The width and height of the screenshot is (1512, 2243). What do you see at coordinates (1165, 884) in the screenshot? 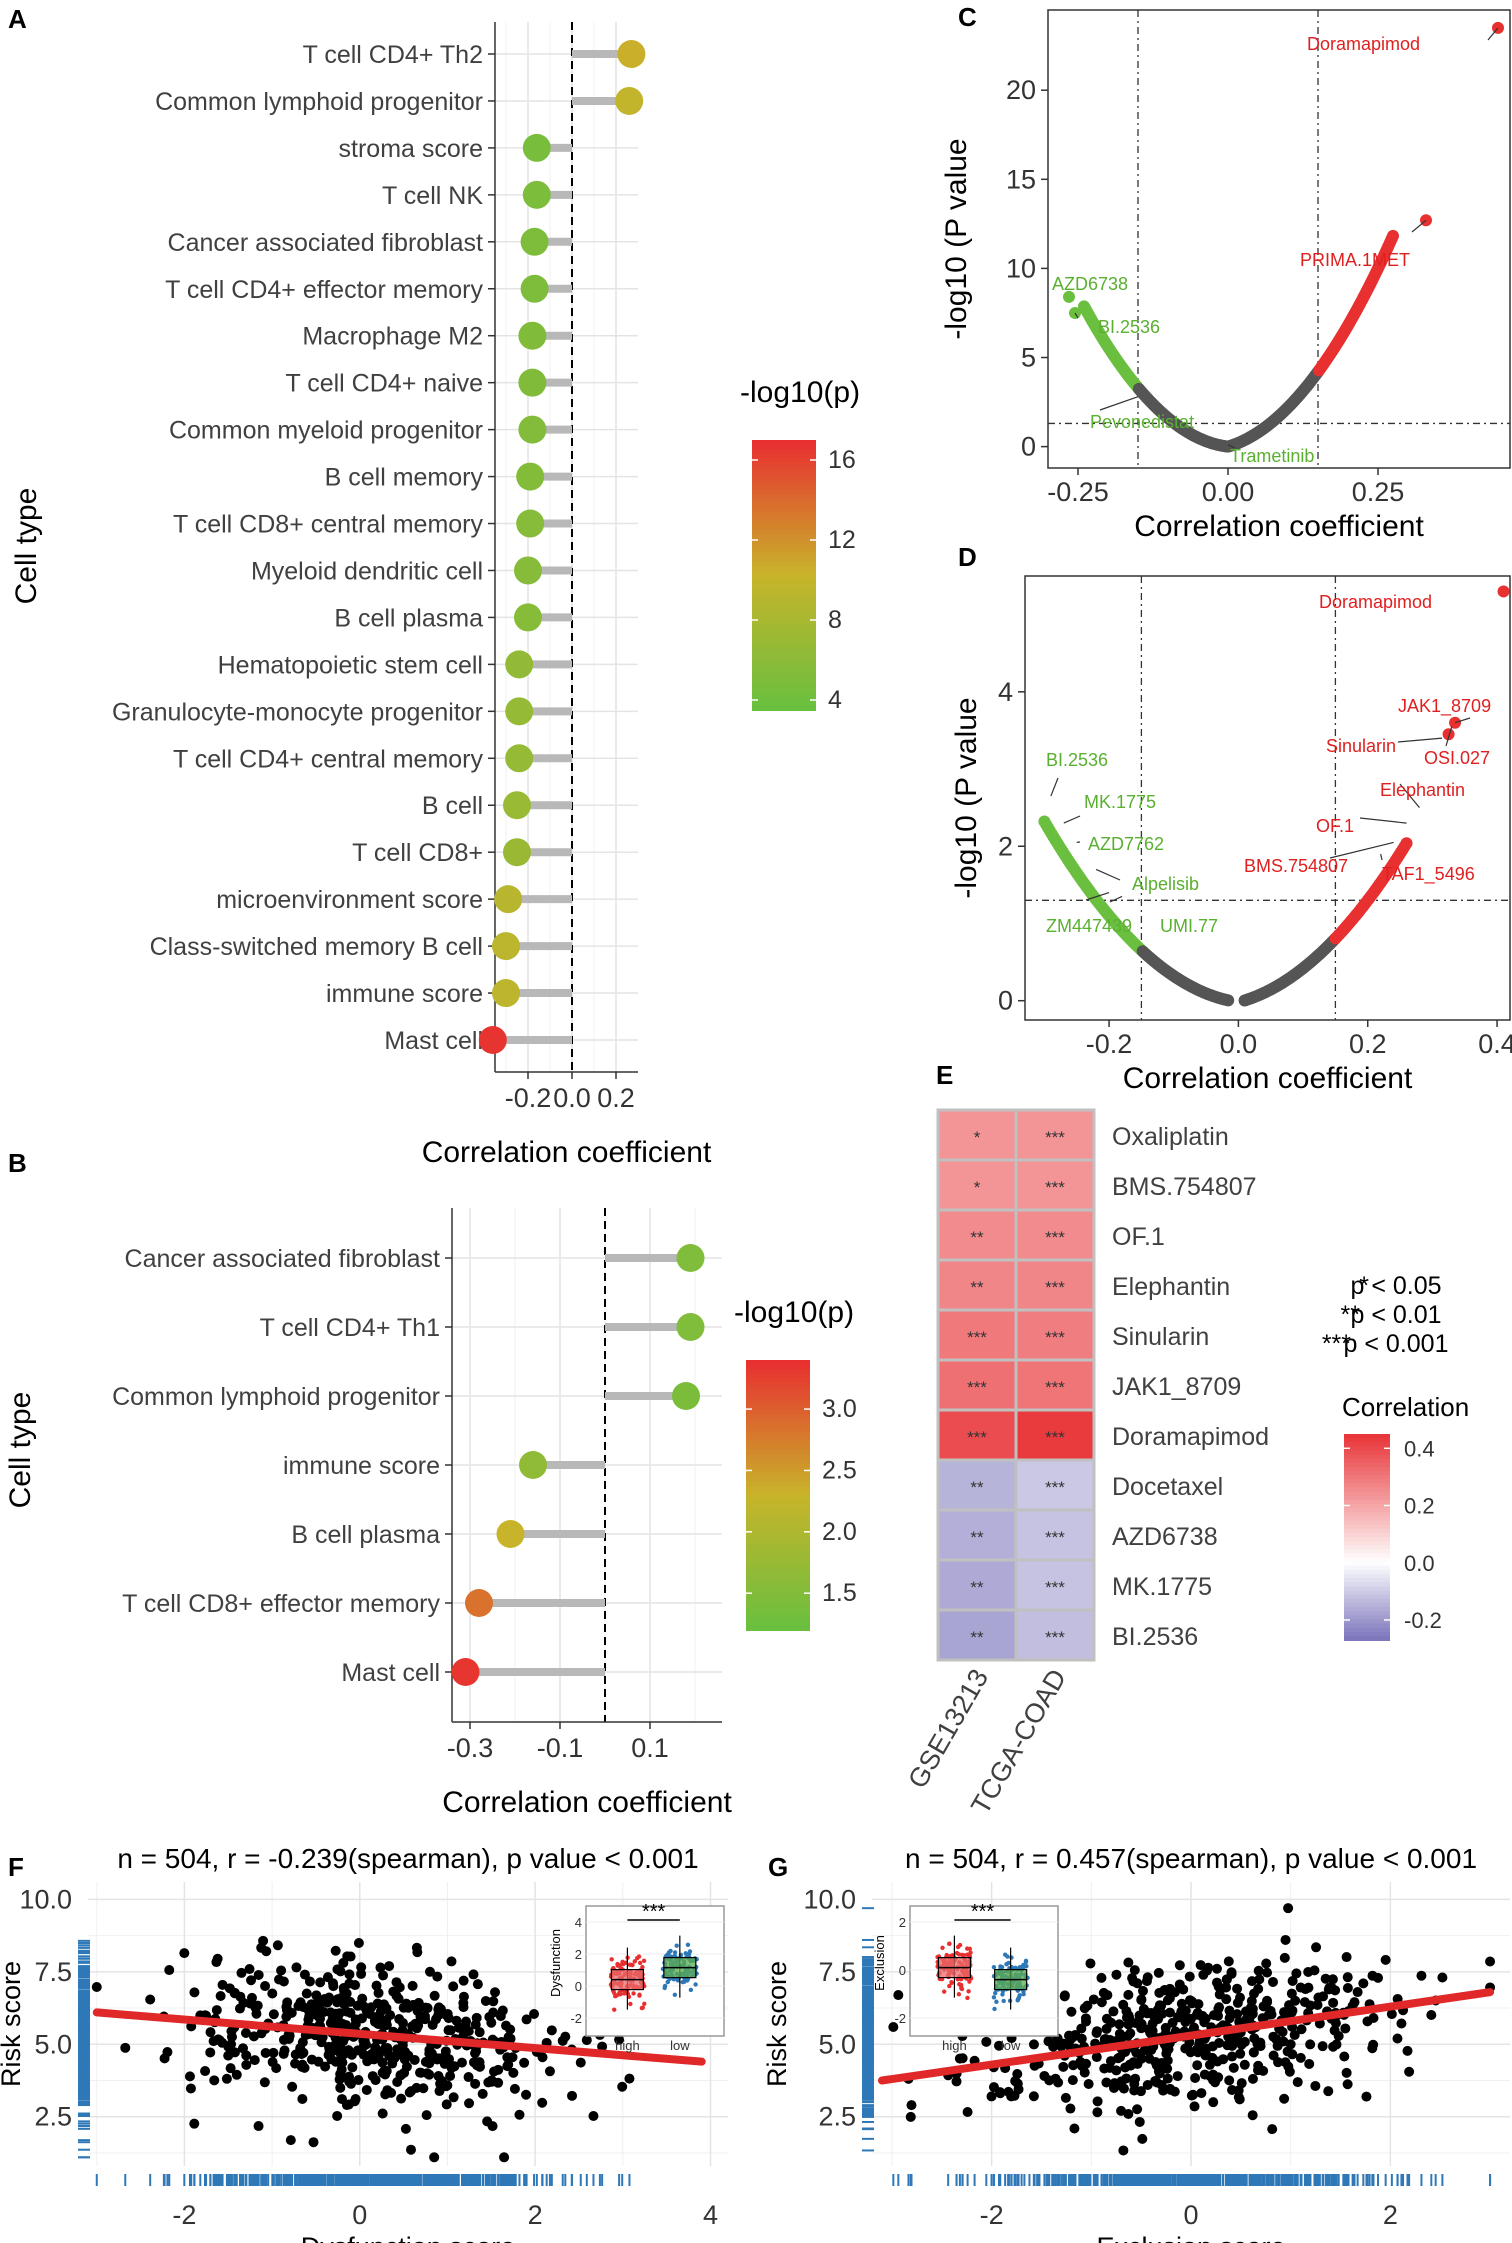
I see `drug-label: Alpelisib` at bounding box center [1165, 884].